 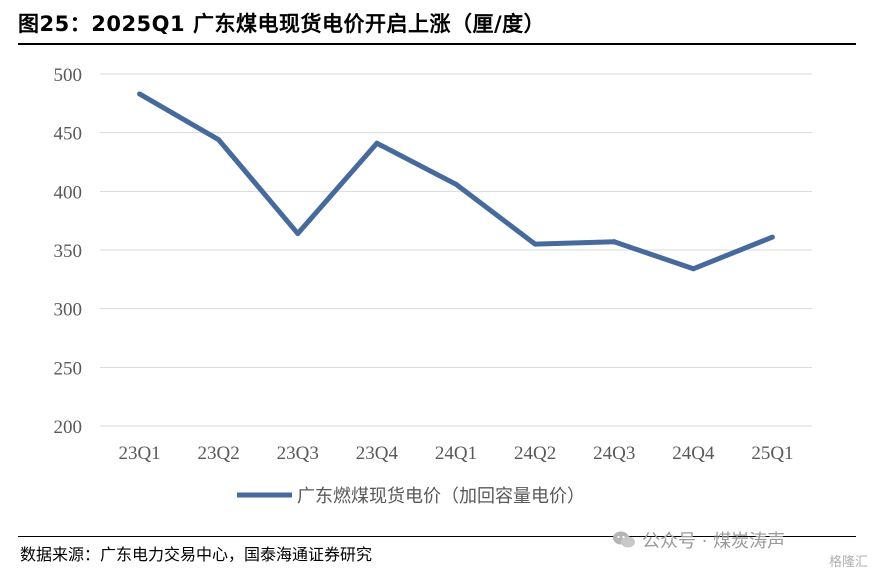 What do you see at coordinates (714, 541) in the screenshot?
I see `watermark-text: 公众号 · 煤炭涛声` at bounding box center [714, 541].